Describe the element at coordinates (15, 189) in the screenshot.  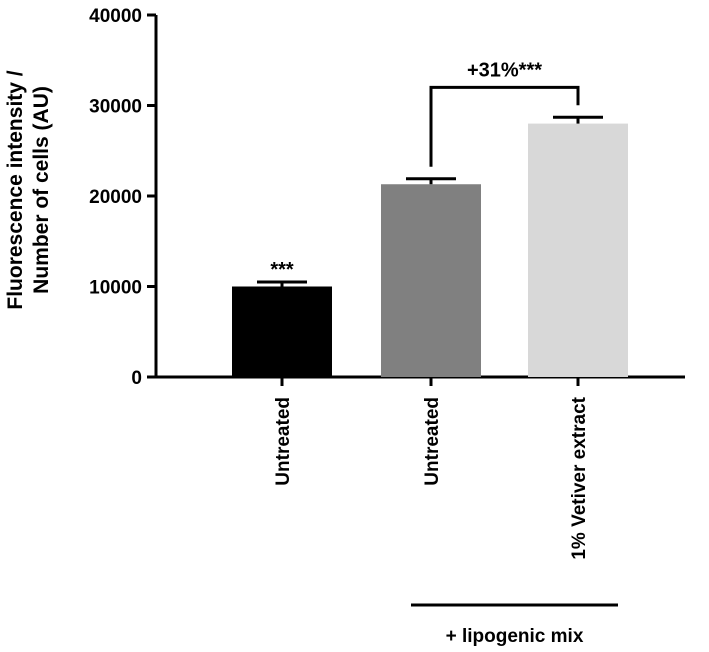
I see `y-axis-title-line-1: Fluorescence intensity /` at that location.